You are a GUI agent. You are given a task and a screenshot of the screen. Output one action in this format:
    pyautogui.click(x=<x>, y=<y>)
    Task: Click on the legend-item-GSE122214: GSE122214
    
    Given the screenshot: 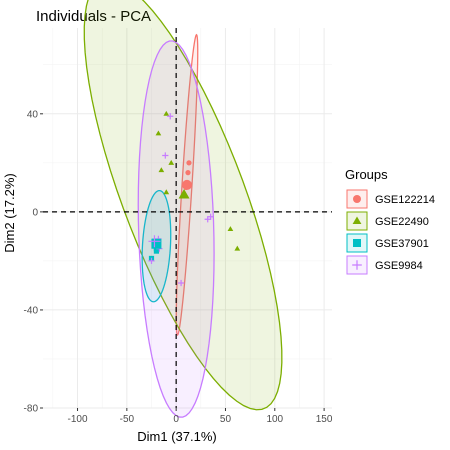 What is the action you would take?
    pyautogui.click(x=390, y=199)
    